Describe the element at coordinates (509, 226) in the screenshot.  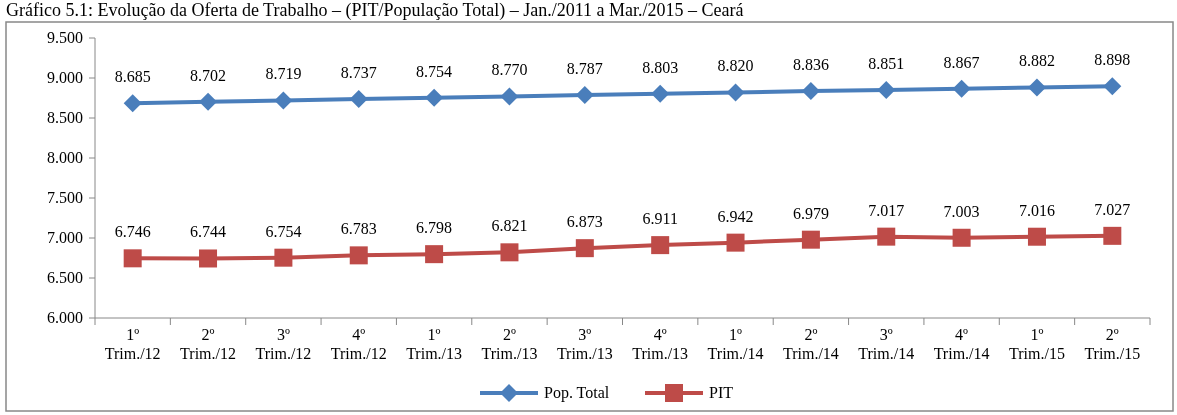
I see `data-label: 6.821` at that location.